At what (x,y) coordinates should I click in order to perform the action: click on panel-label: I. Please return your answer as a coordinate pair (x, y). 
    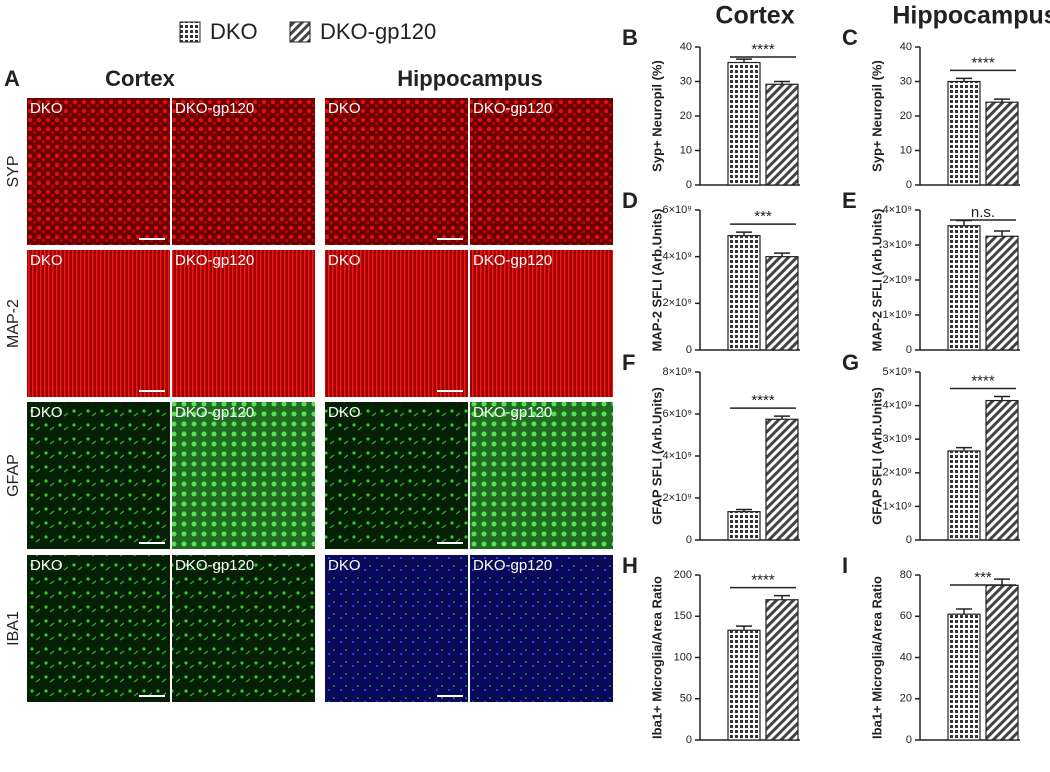
    Looking at the image, I should click on (845, 565).